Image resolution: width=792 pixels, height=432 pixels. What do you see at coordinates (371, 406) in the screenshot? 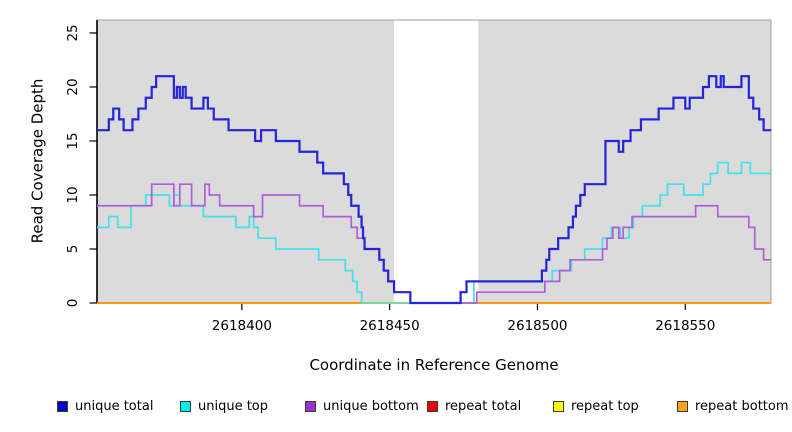
I see `legend-item-label: unique bottom` at bounding box center [371, 406].